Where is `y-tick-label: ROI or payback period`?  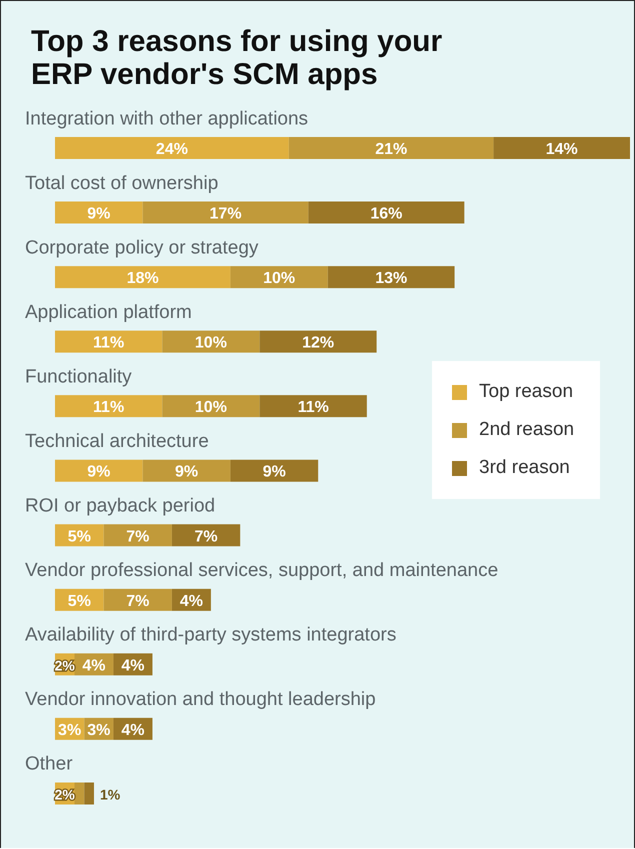 y-tick-label: ROI or payback period is located at coordinates (120, 506).